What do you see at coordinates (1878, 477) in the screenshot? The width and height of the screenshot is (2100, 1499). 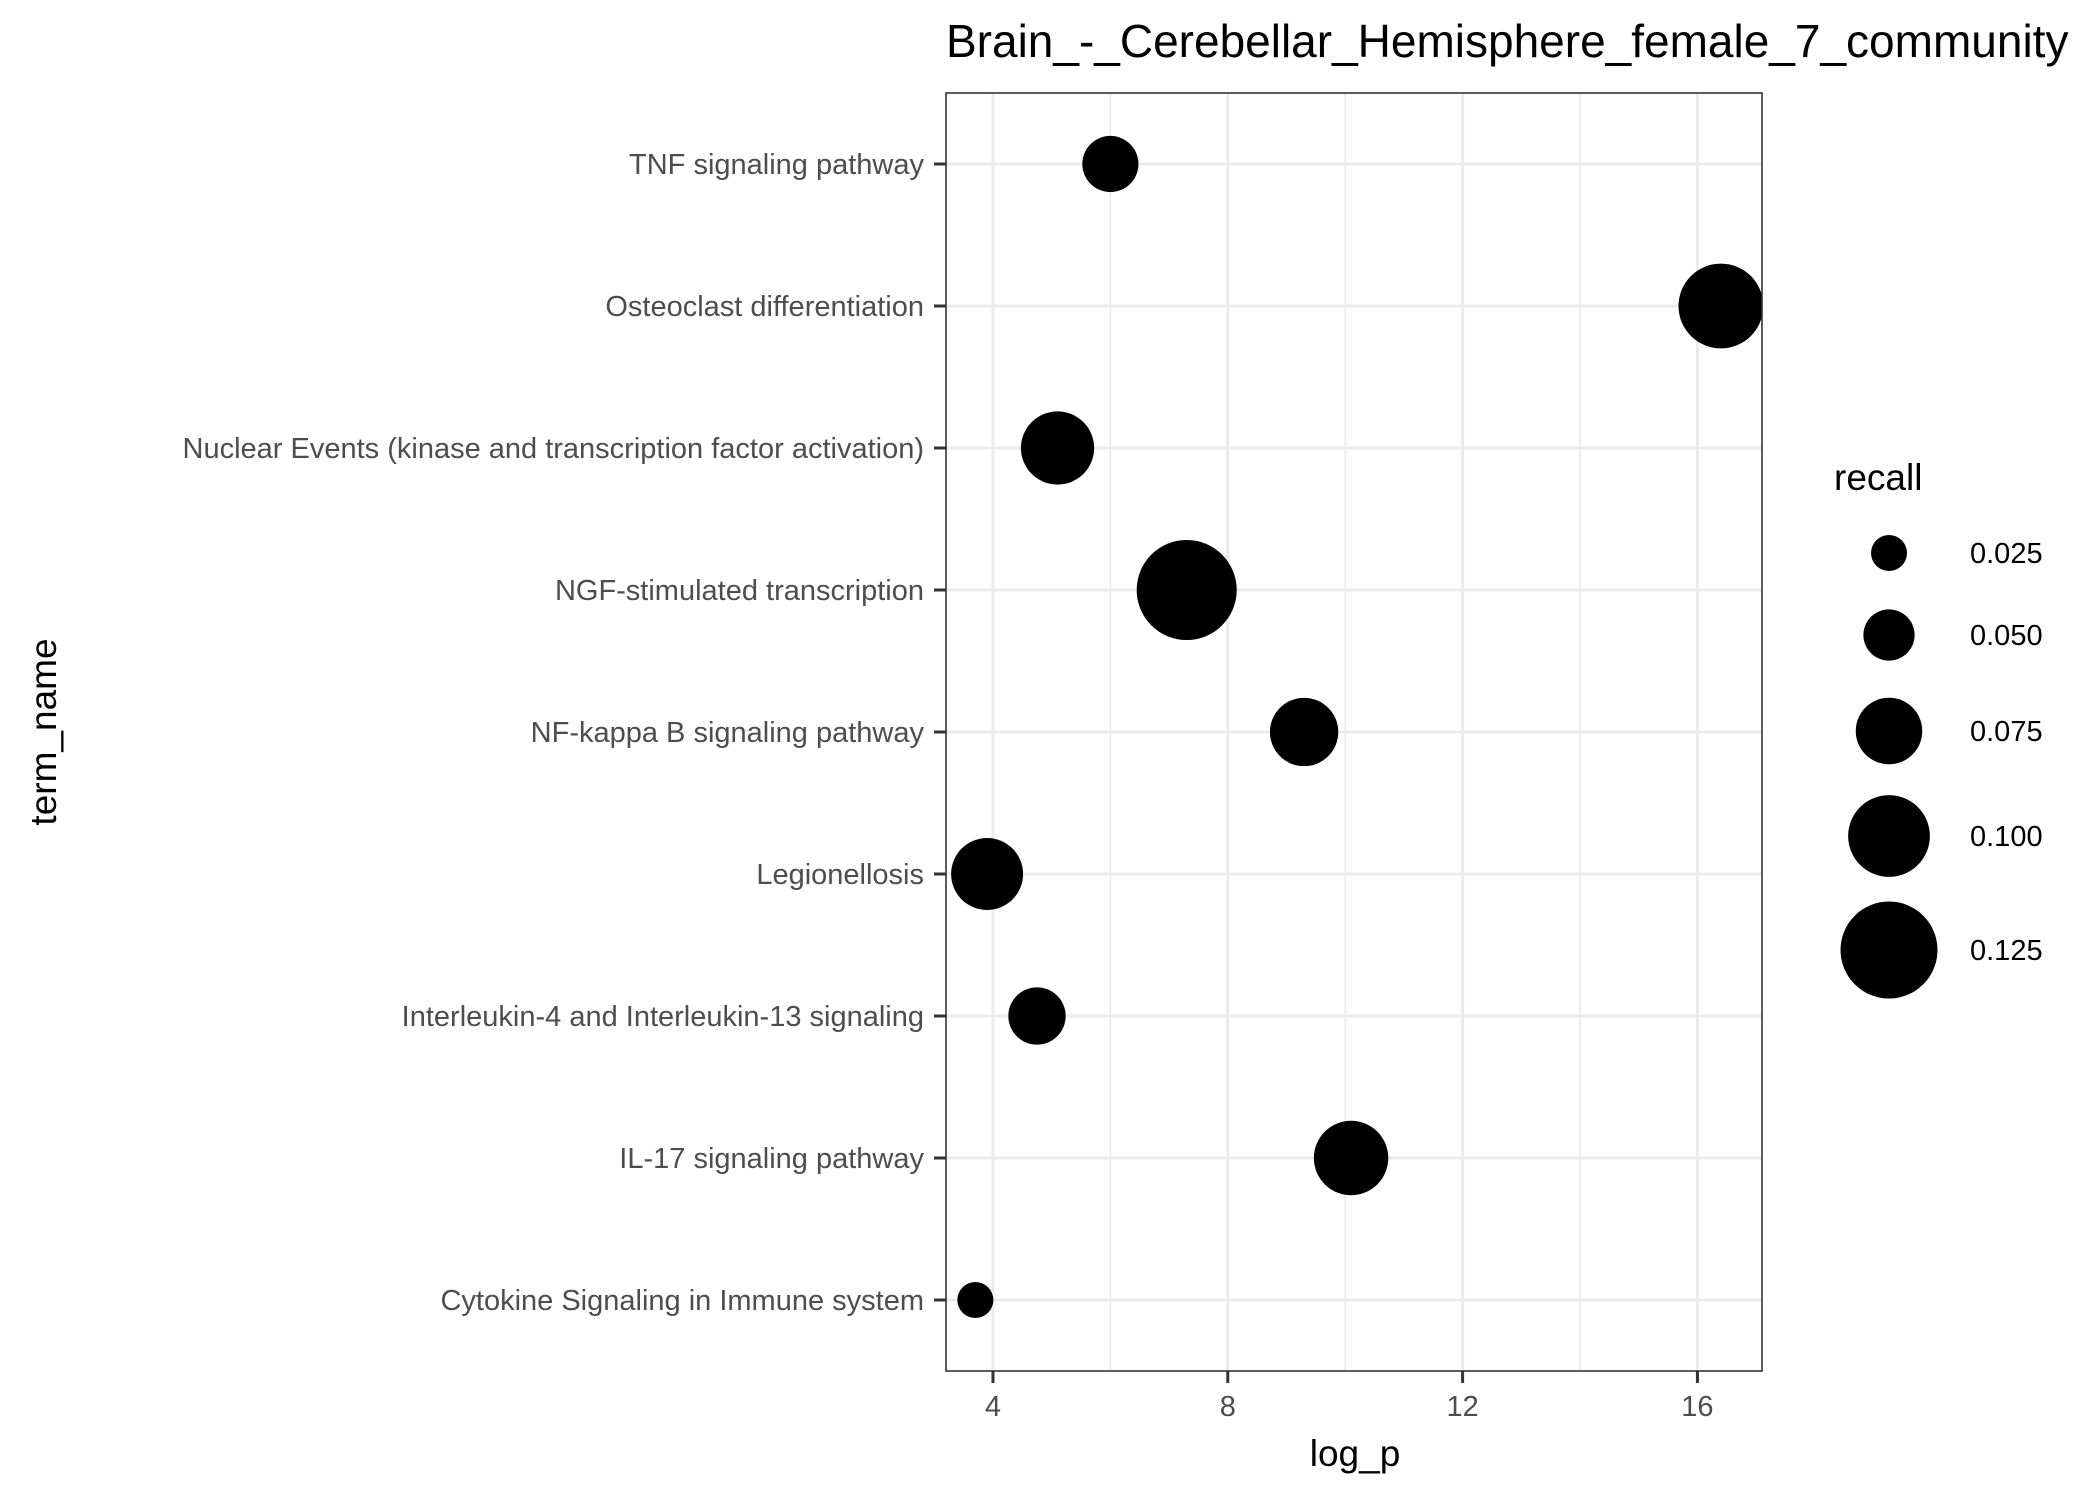 I see `legend-title: recall` at bounding box center [1878, 477].